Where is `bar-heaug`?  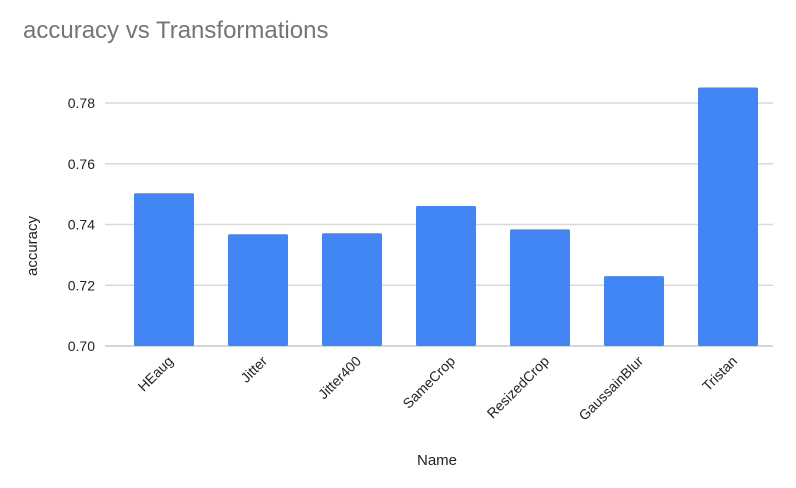 bar-heaug is located at coordinates (164, 269).